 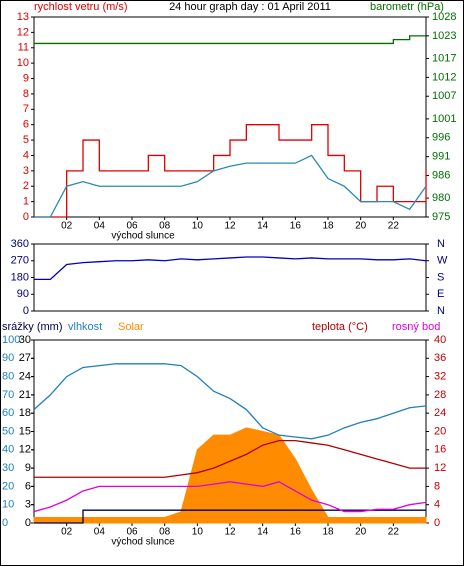 I want to click on y-tick-label: 90, so click(x=23, y=294).